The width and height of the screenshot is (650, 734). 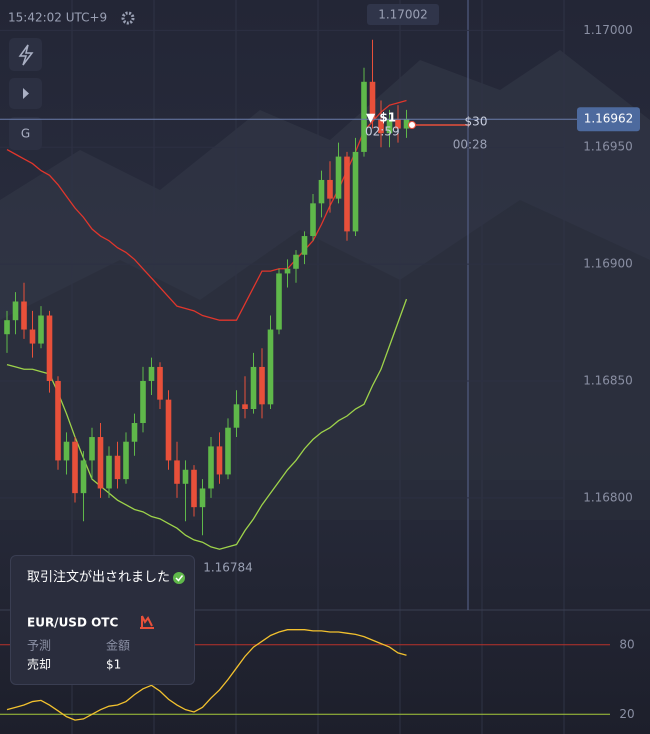 I want to click on asset: EUR/USD OTC, so click(x=72, y=623).